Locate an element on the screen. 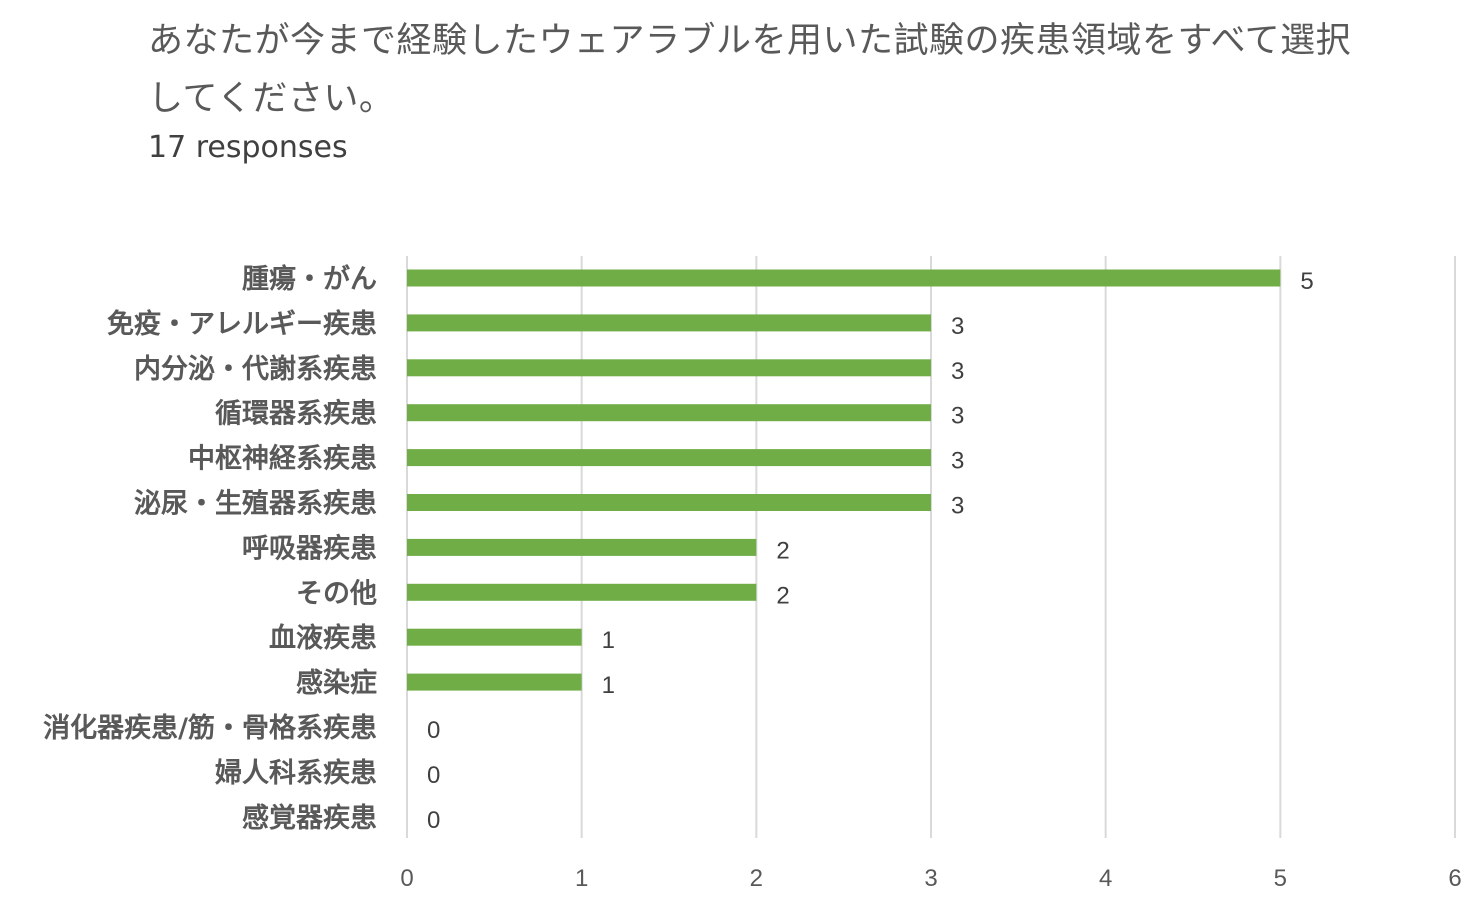 The width and height of the screenshot is (1484, 911). category-label: 中枢神経系疾患 is located at coordinates (282, 459).